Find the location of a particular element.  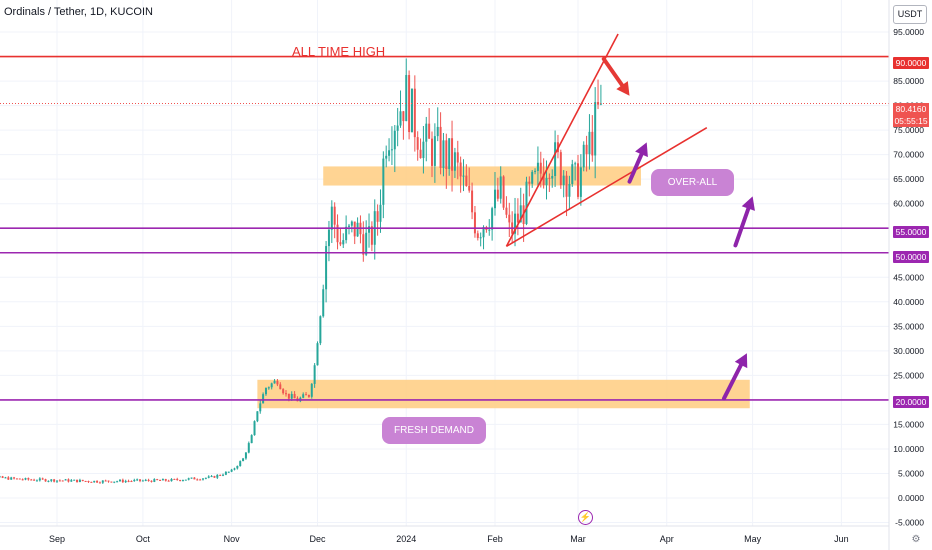

price-tick-label: -5.0000 is located at coordinates (909, 523).